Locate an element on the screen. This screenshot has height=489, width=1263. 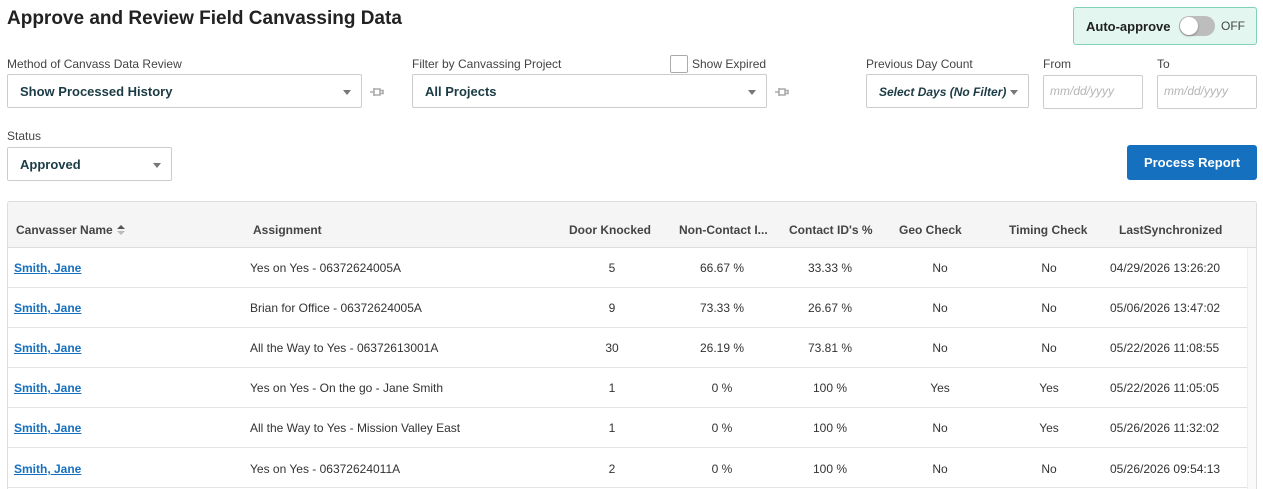
last-synced-cell: 04/29/2026 13:26:20 is located at coordinates (1165, 268).